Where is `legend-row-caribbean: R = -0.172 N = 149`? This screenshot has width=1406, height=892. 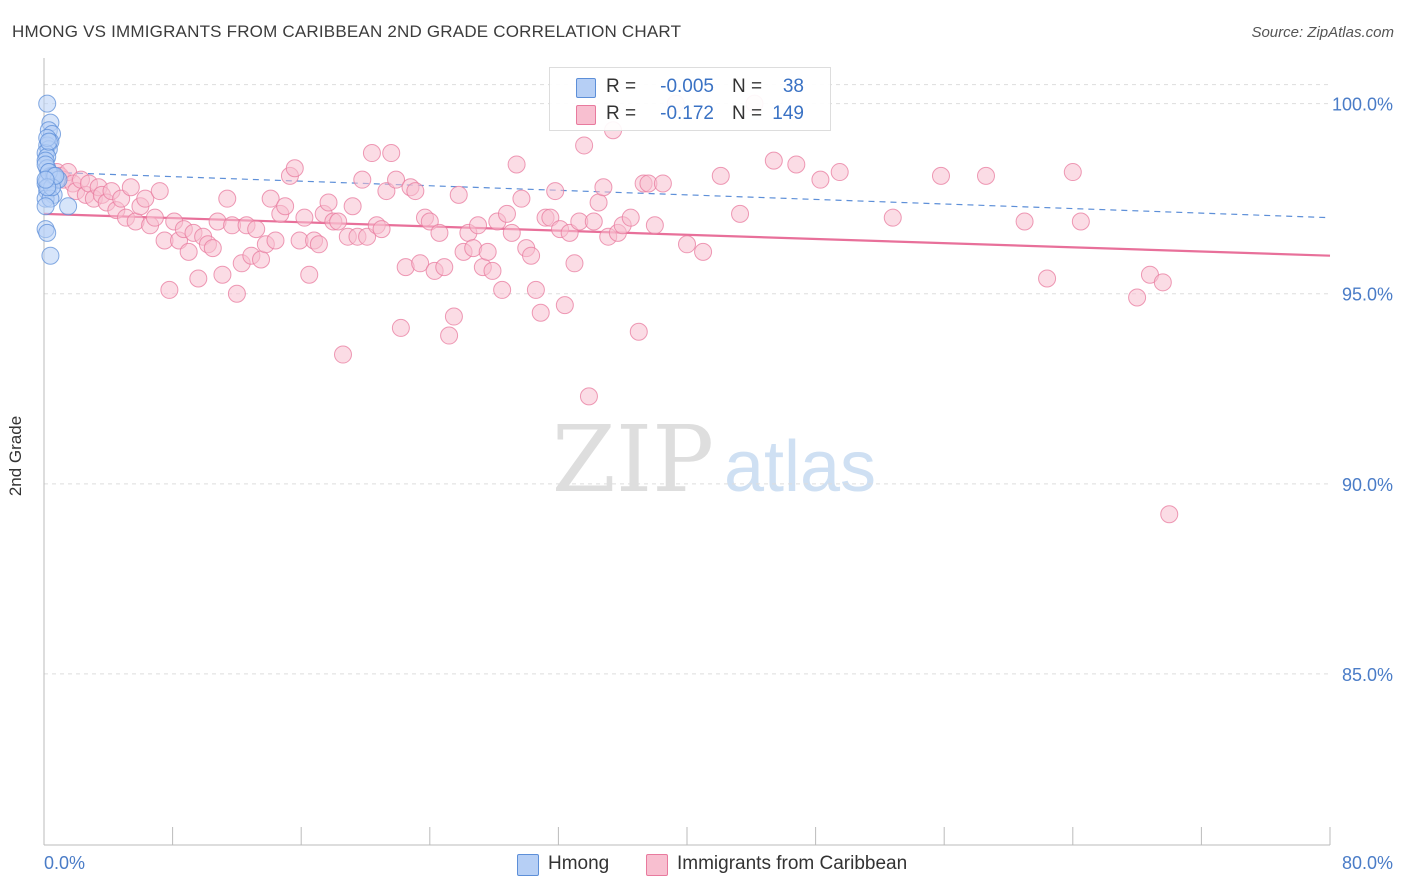 legend-row-caribbean: R = -0.172 N = 149 is located at coordinates (690, 114).